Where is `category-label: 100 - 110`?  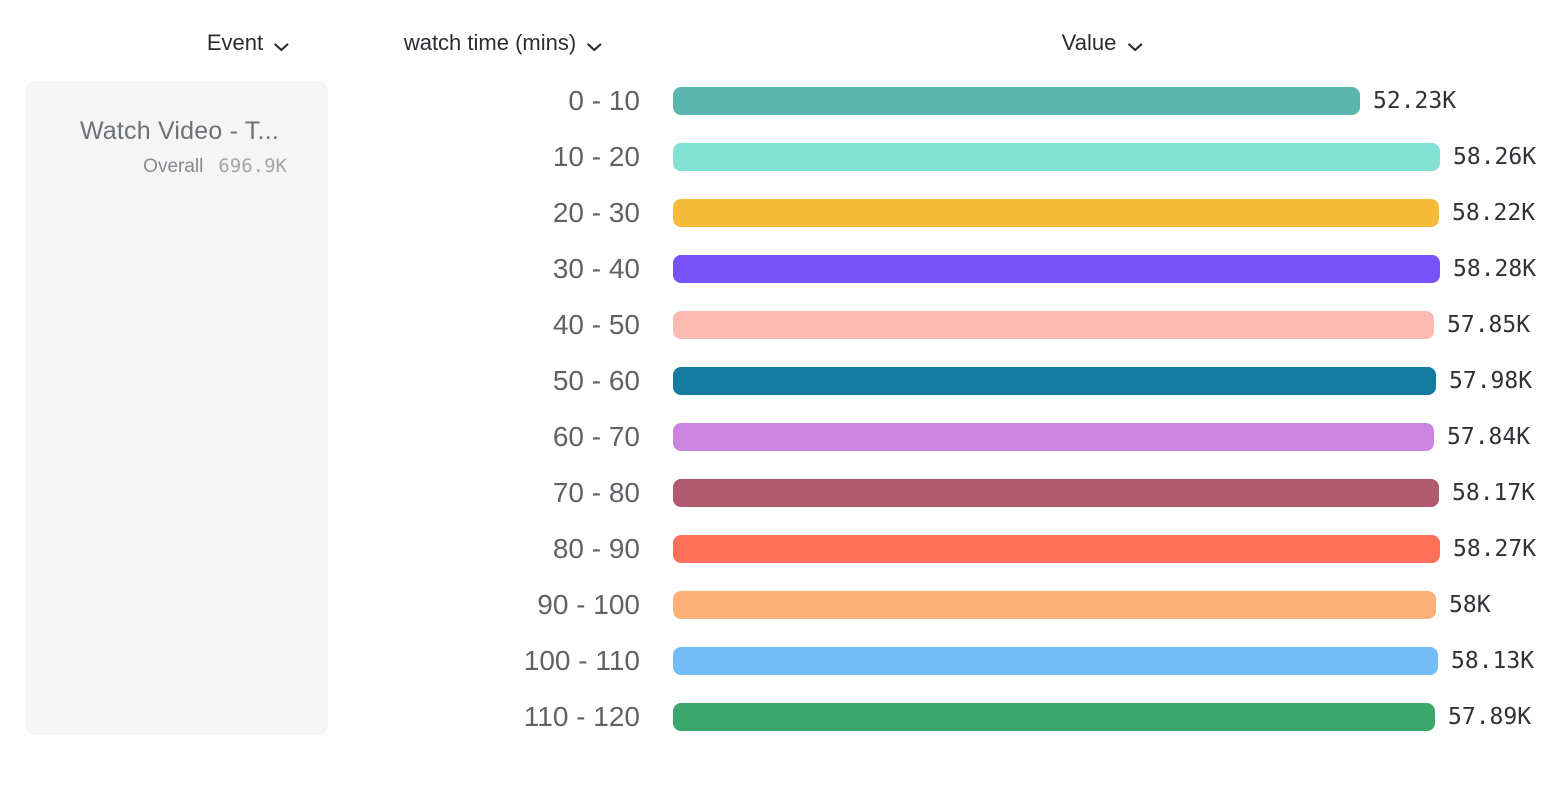 category-label: 100 - 110 is located at coordinates (581, 660).